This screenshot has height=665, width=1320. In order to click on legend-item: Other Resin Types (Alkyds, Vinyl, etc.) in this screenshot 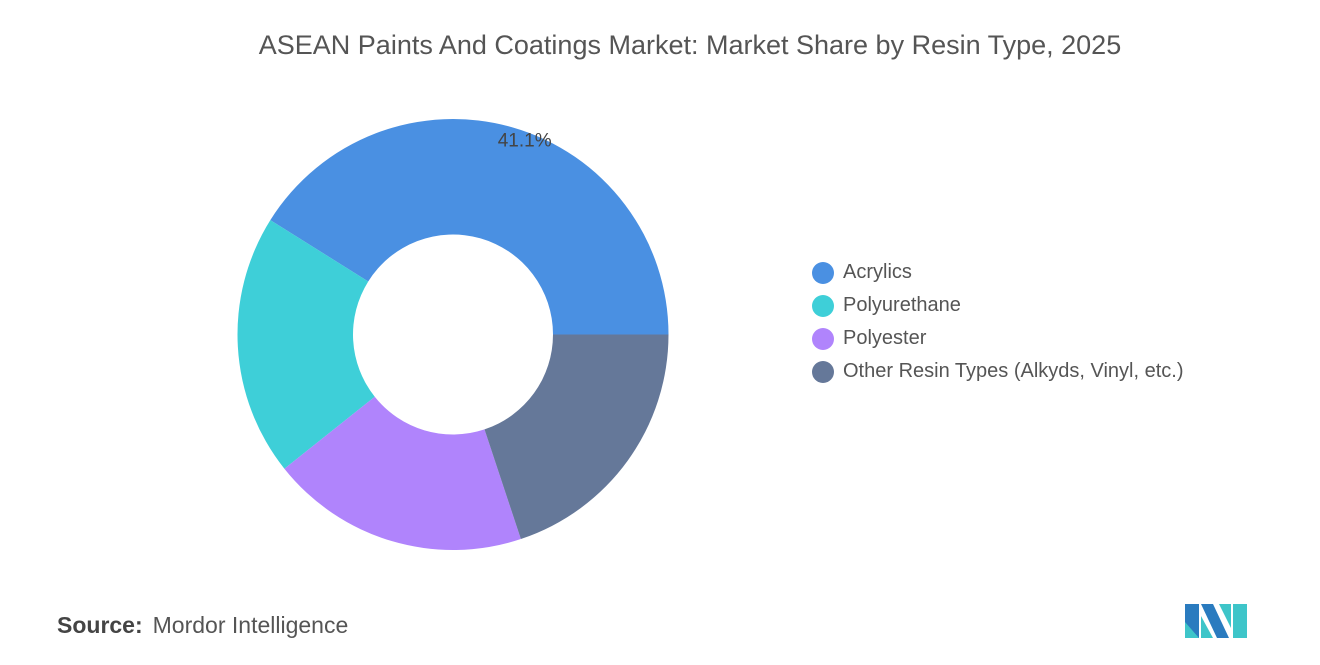, I will do `click(998, 371)`.